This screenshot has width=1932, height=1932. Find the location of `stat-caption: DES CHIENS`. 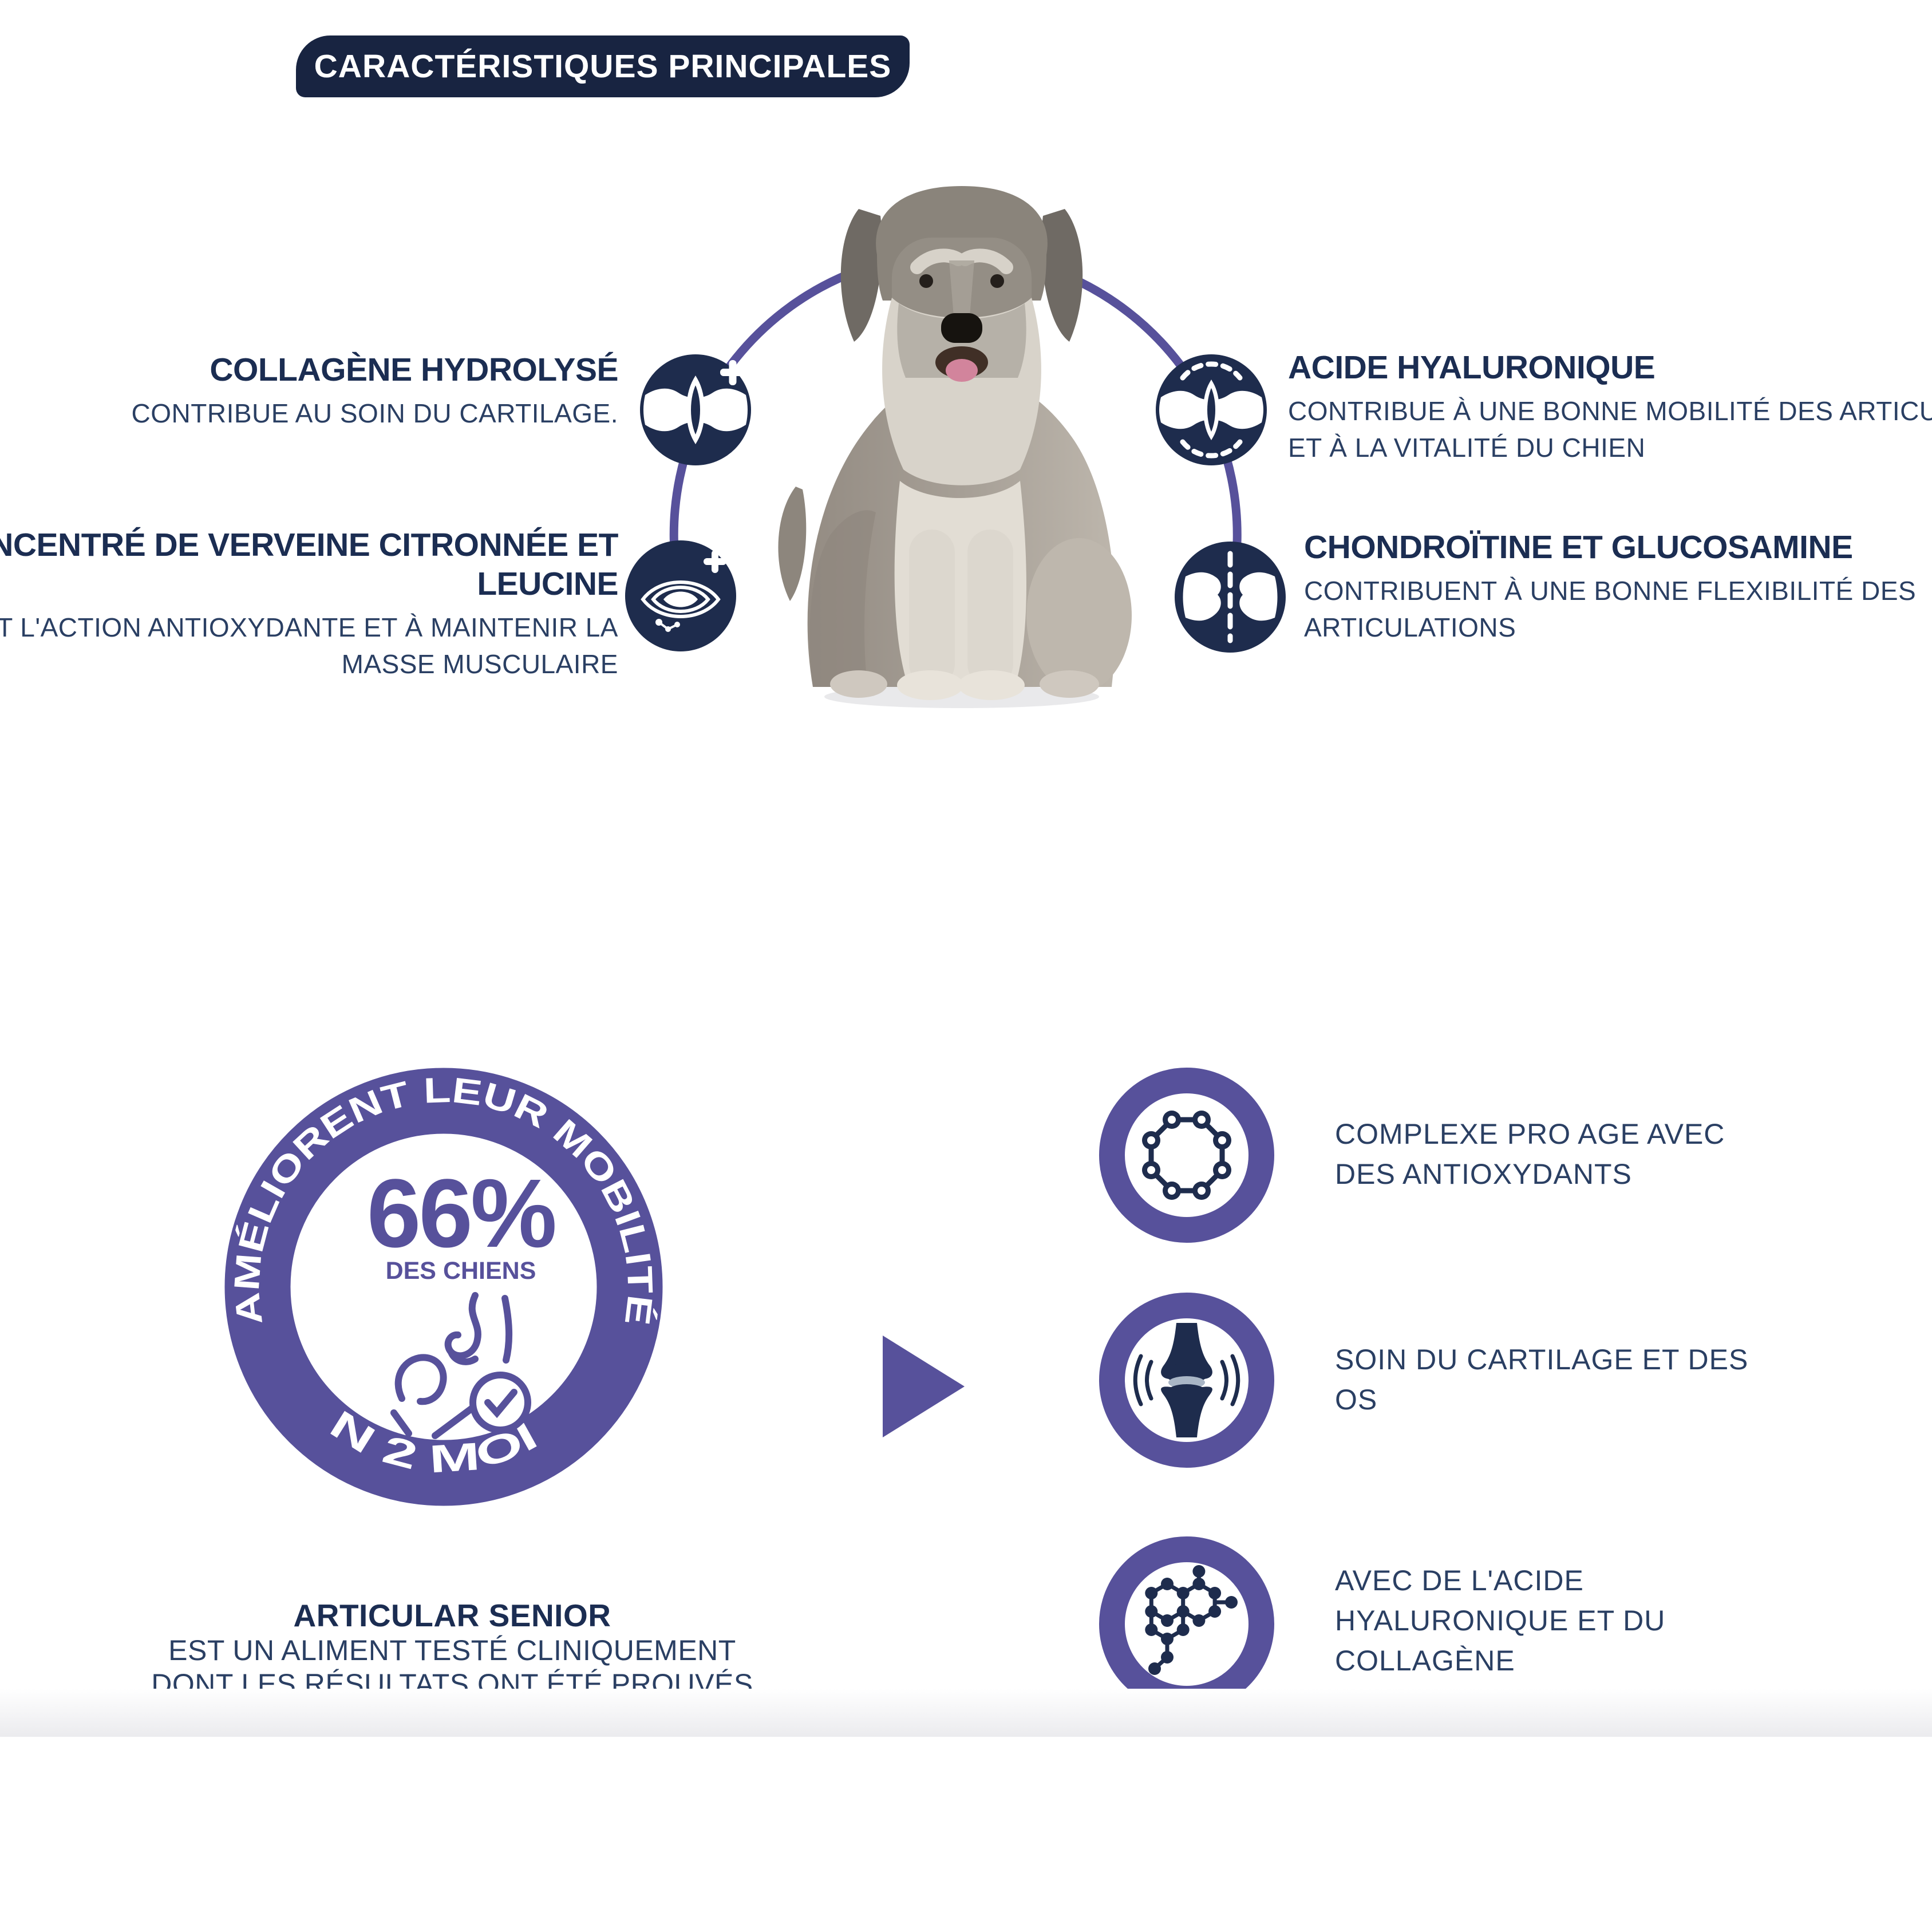

stat-caption: DES CHIENS is located at coordinates (461, 1271).